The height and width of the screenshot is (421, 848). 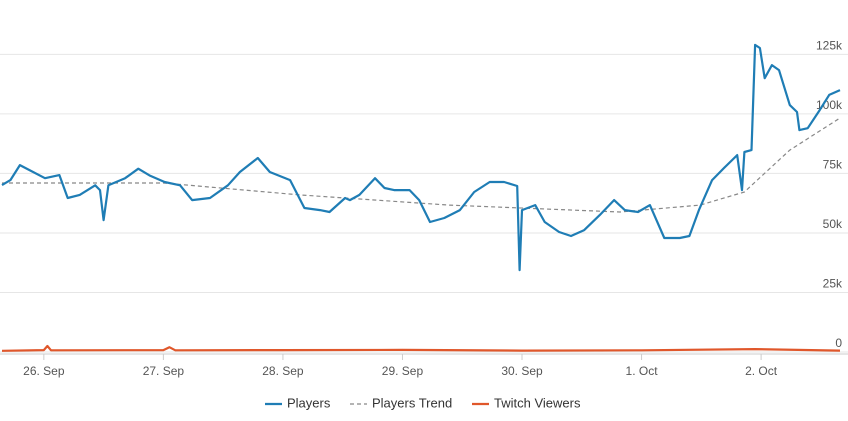 What do you see at coordinates (761, 371) in the screenshot?
I see `x-tick-label: 2. Oct` at bounding box center [761, 371].